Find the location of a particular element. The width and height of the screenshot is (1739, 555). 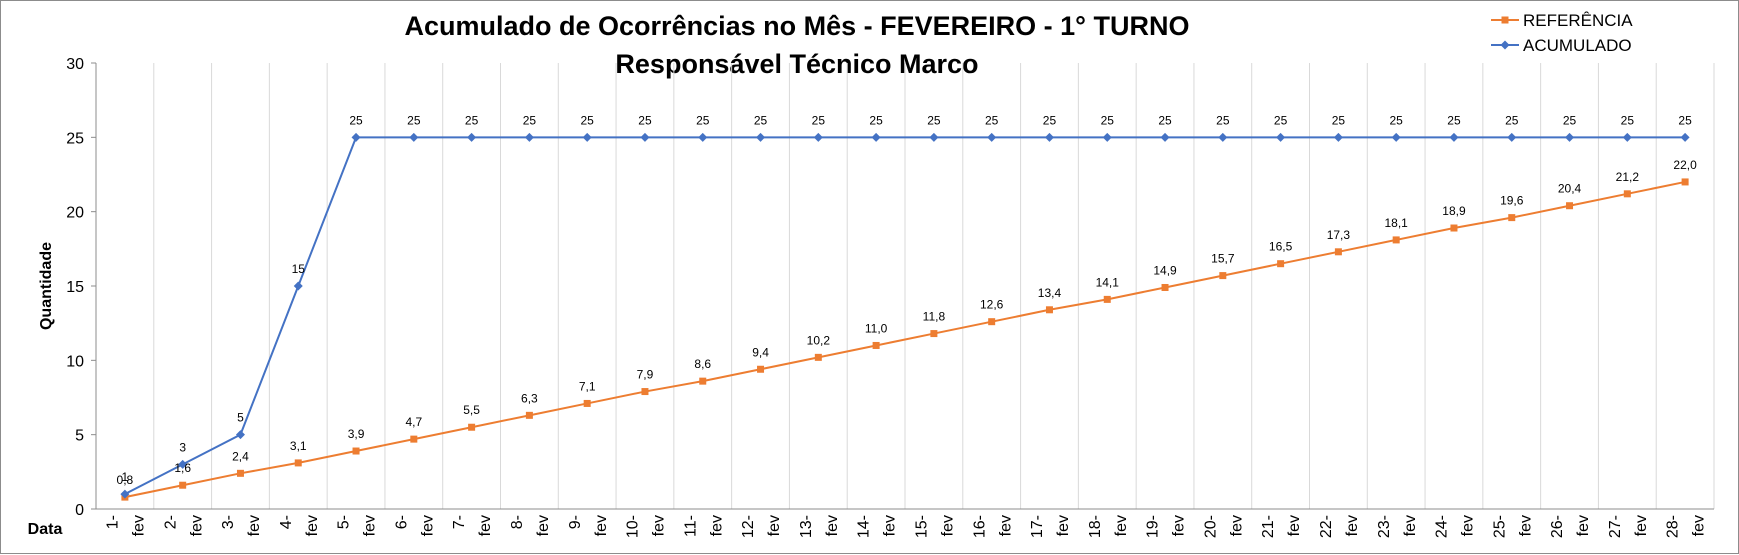

x-tick-day: 28- is located at coordinates (1673, 526).